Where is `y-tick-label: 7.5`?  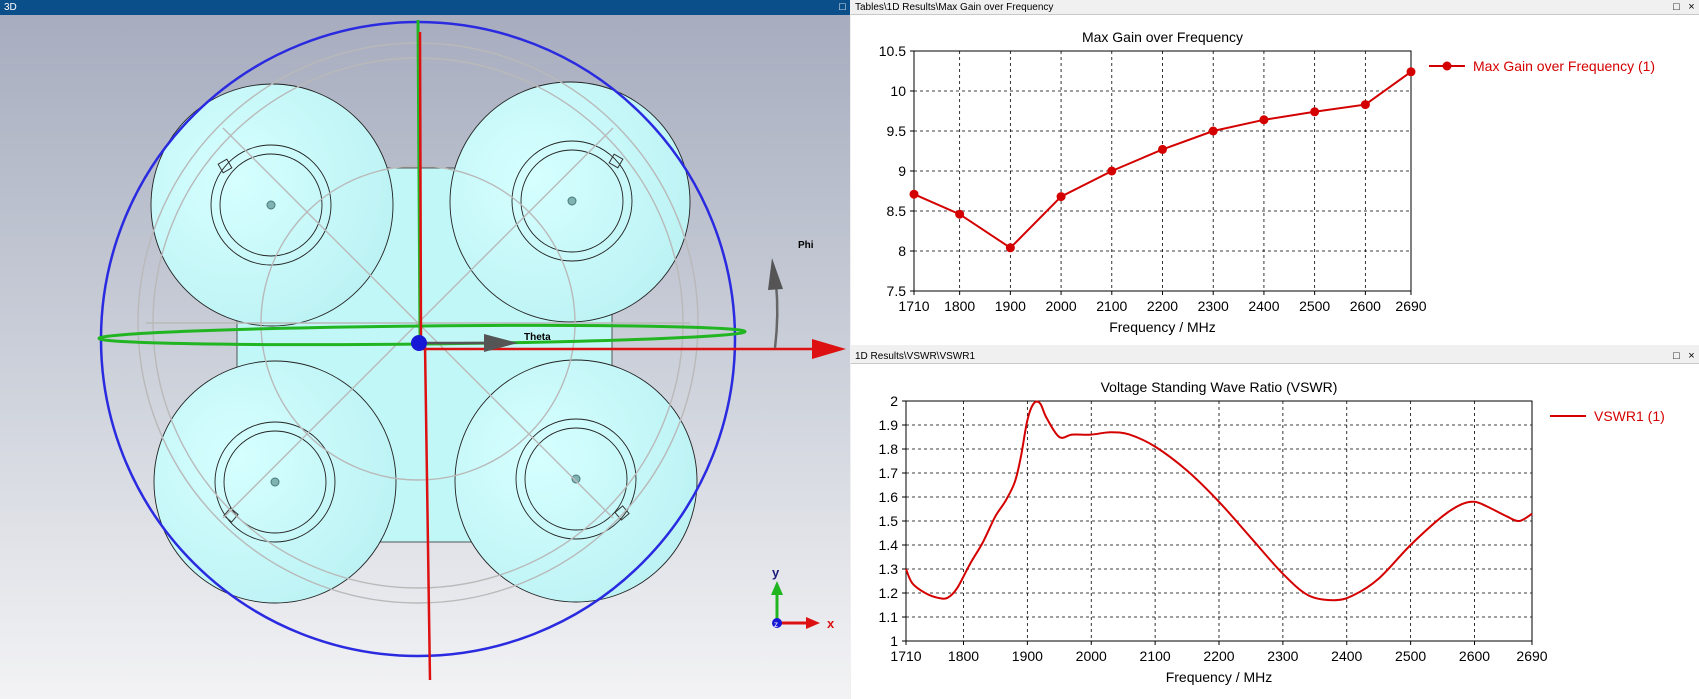
y-tick-label: 7.5 is located at coordinates (897, 291).